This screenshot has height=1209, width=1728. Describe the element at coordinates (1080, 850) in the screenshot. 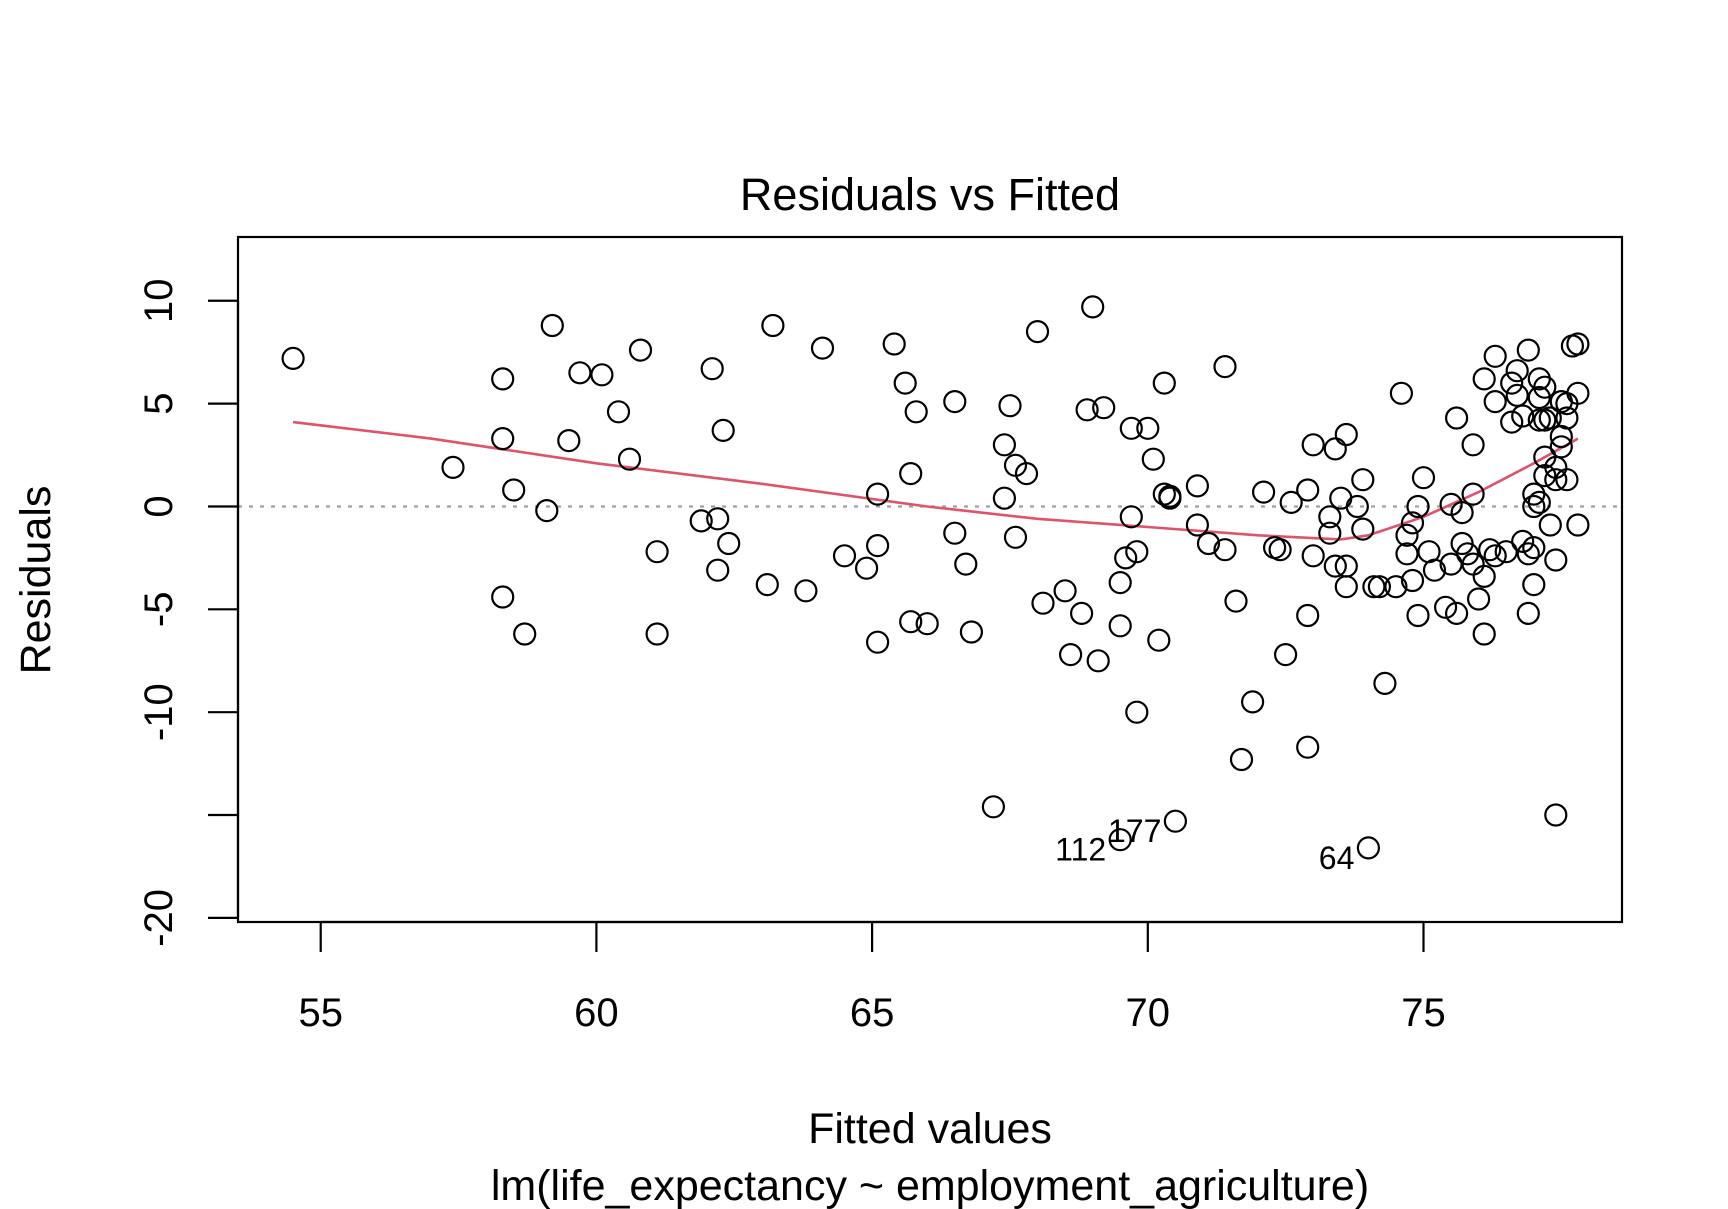

I see `point-label: 112` at that location.